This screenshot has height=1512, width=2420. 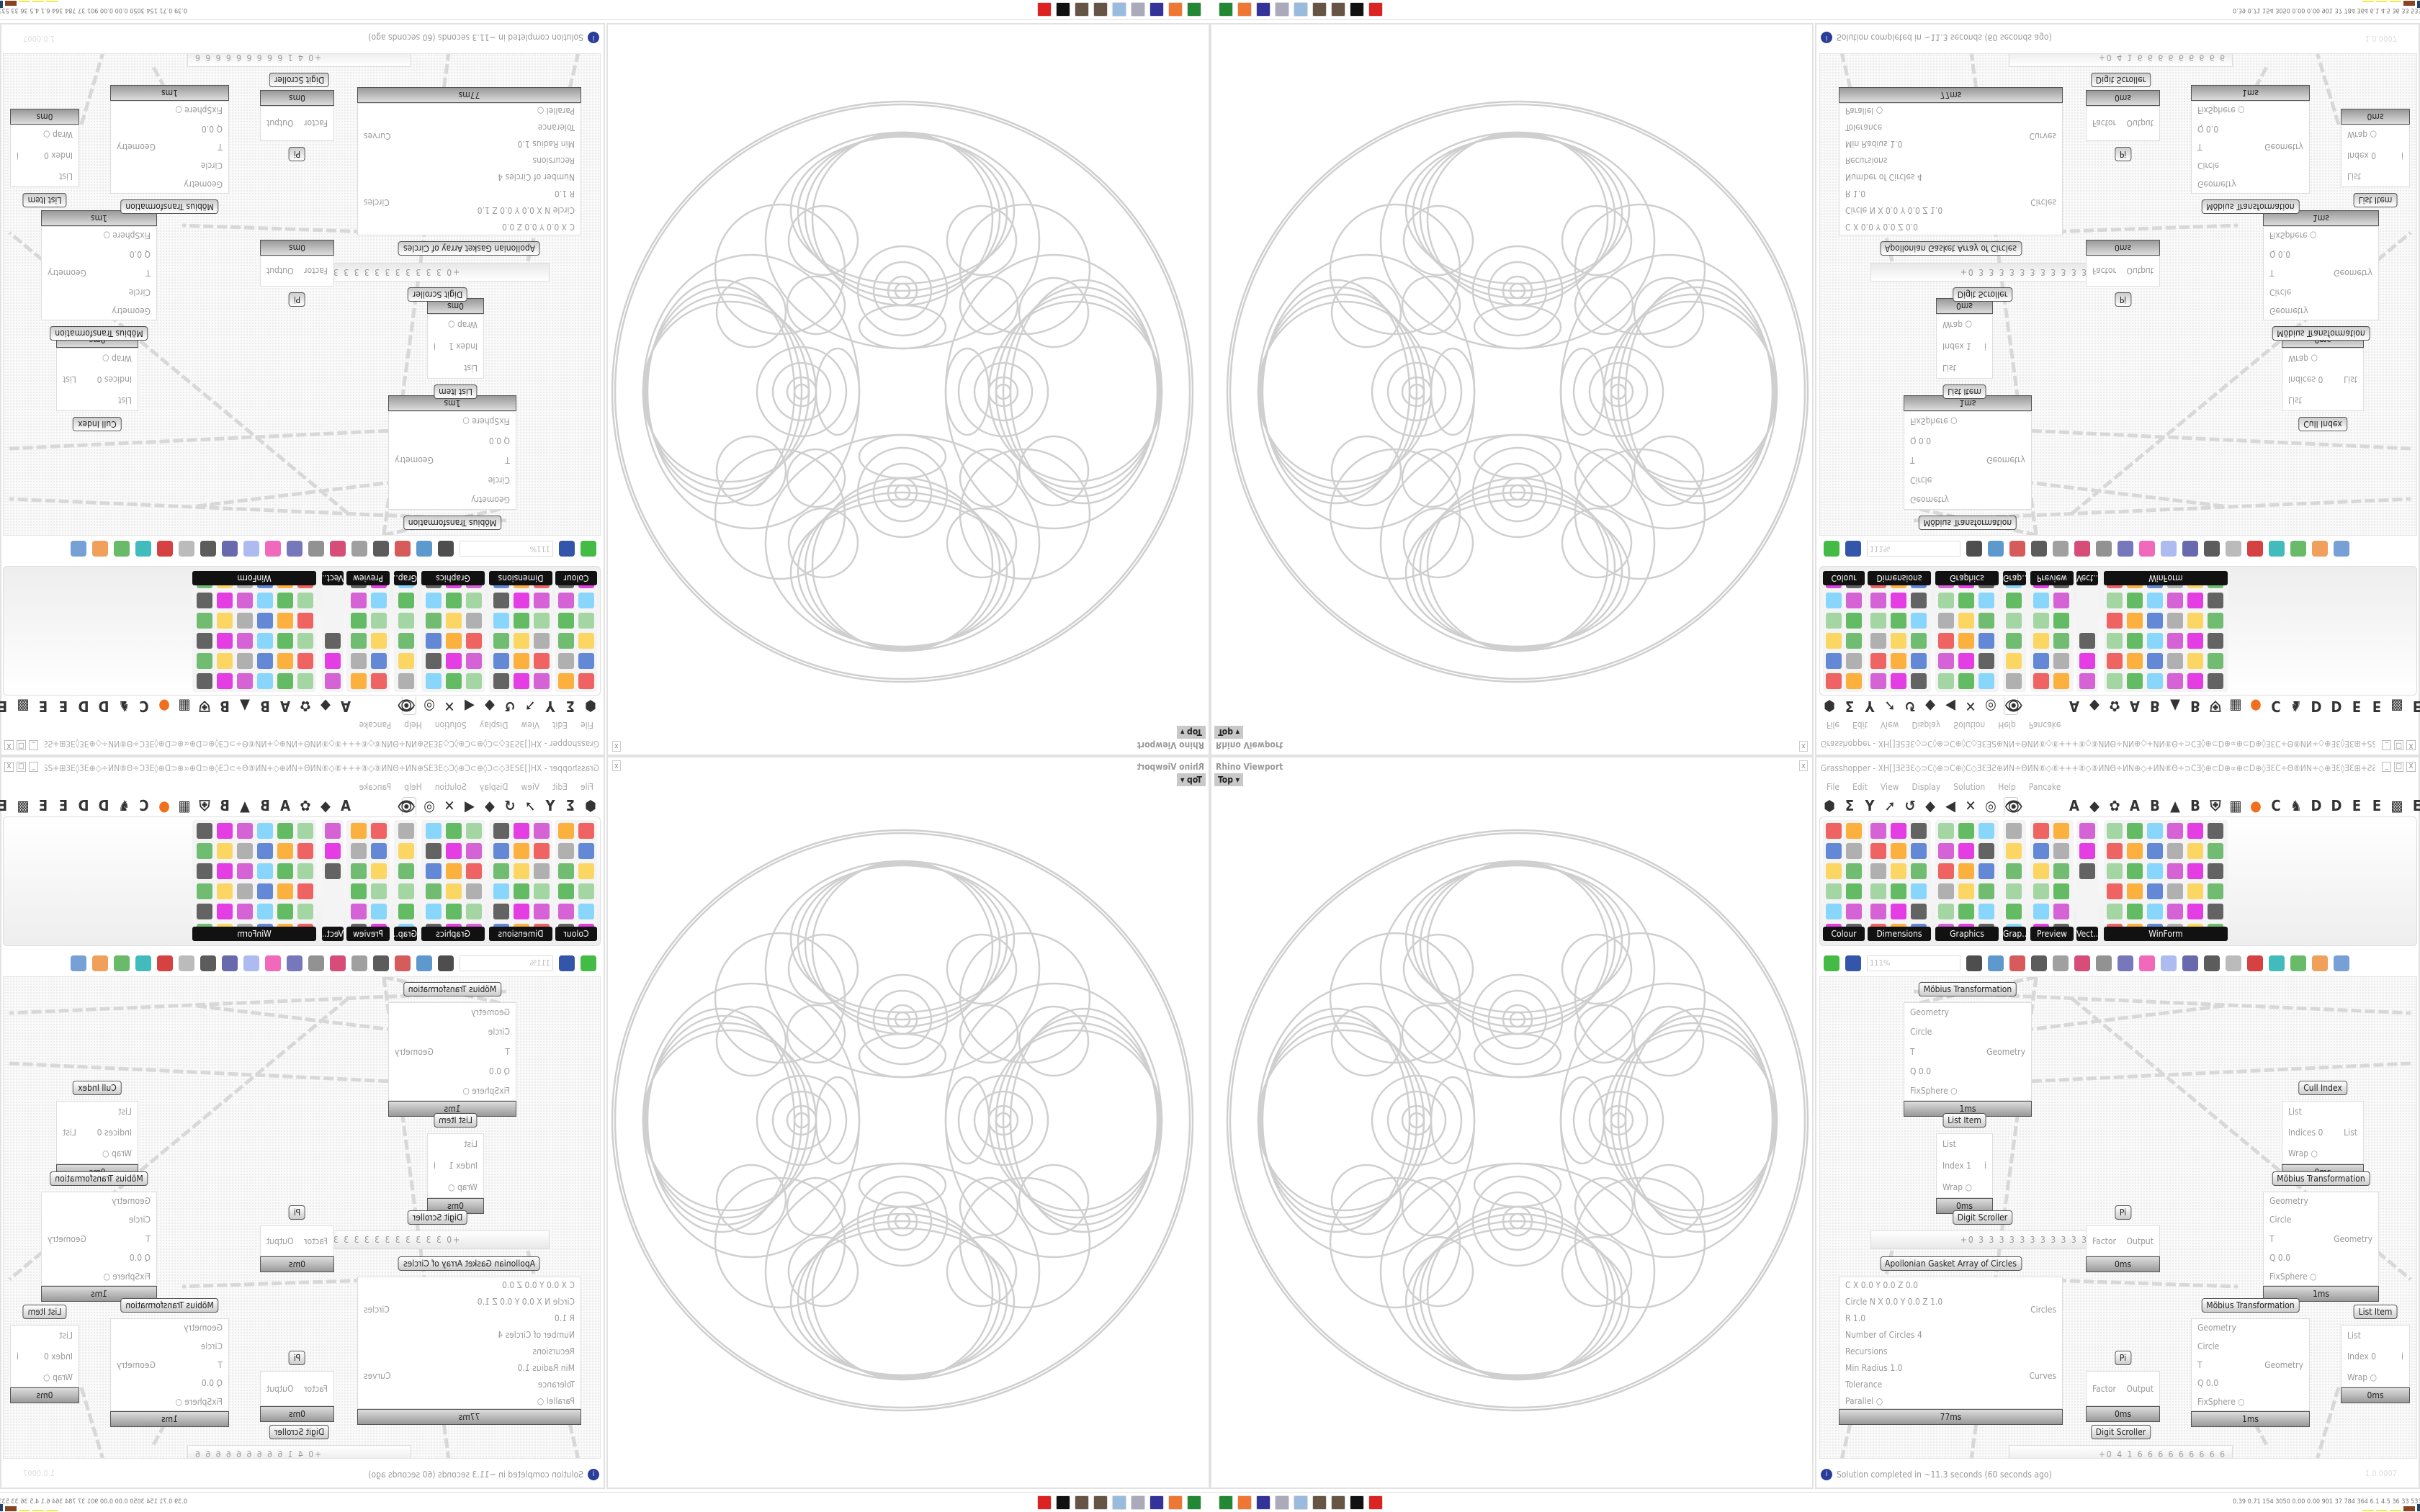 I want to click on component-tab: ✿, so click(x=305, y=805).